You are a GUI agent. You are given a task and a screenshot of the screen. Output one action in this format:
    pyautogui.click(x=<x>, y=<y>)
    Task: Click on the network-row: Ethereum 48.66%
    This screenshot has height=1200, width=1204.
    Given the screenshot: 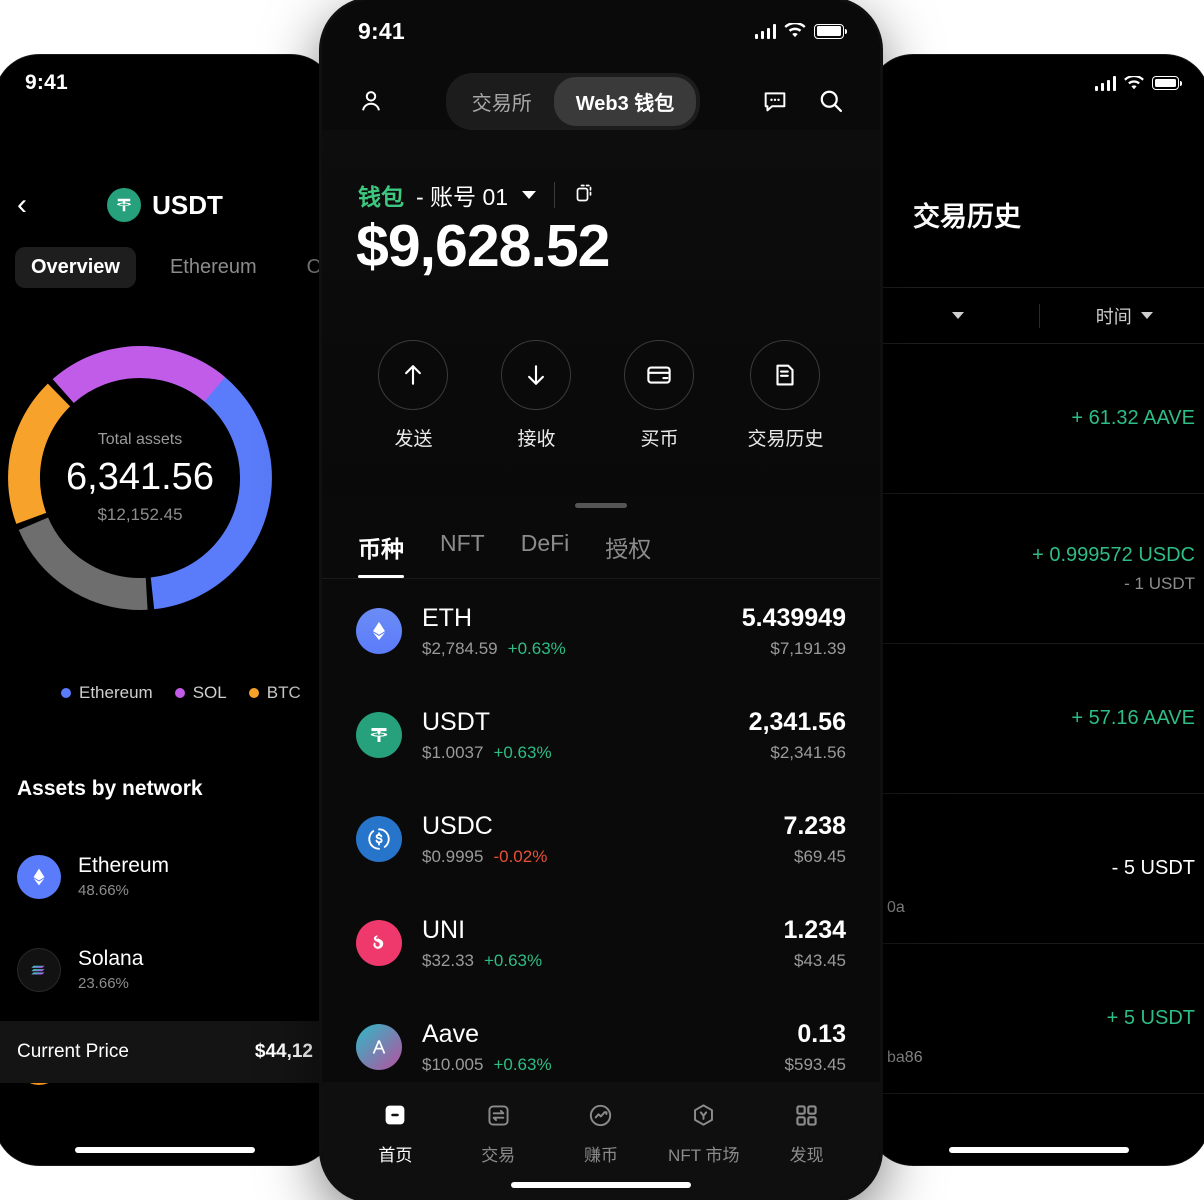 What is the action you would take?
    pyautogui.click(x=176, y=876)
    